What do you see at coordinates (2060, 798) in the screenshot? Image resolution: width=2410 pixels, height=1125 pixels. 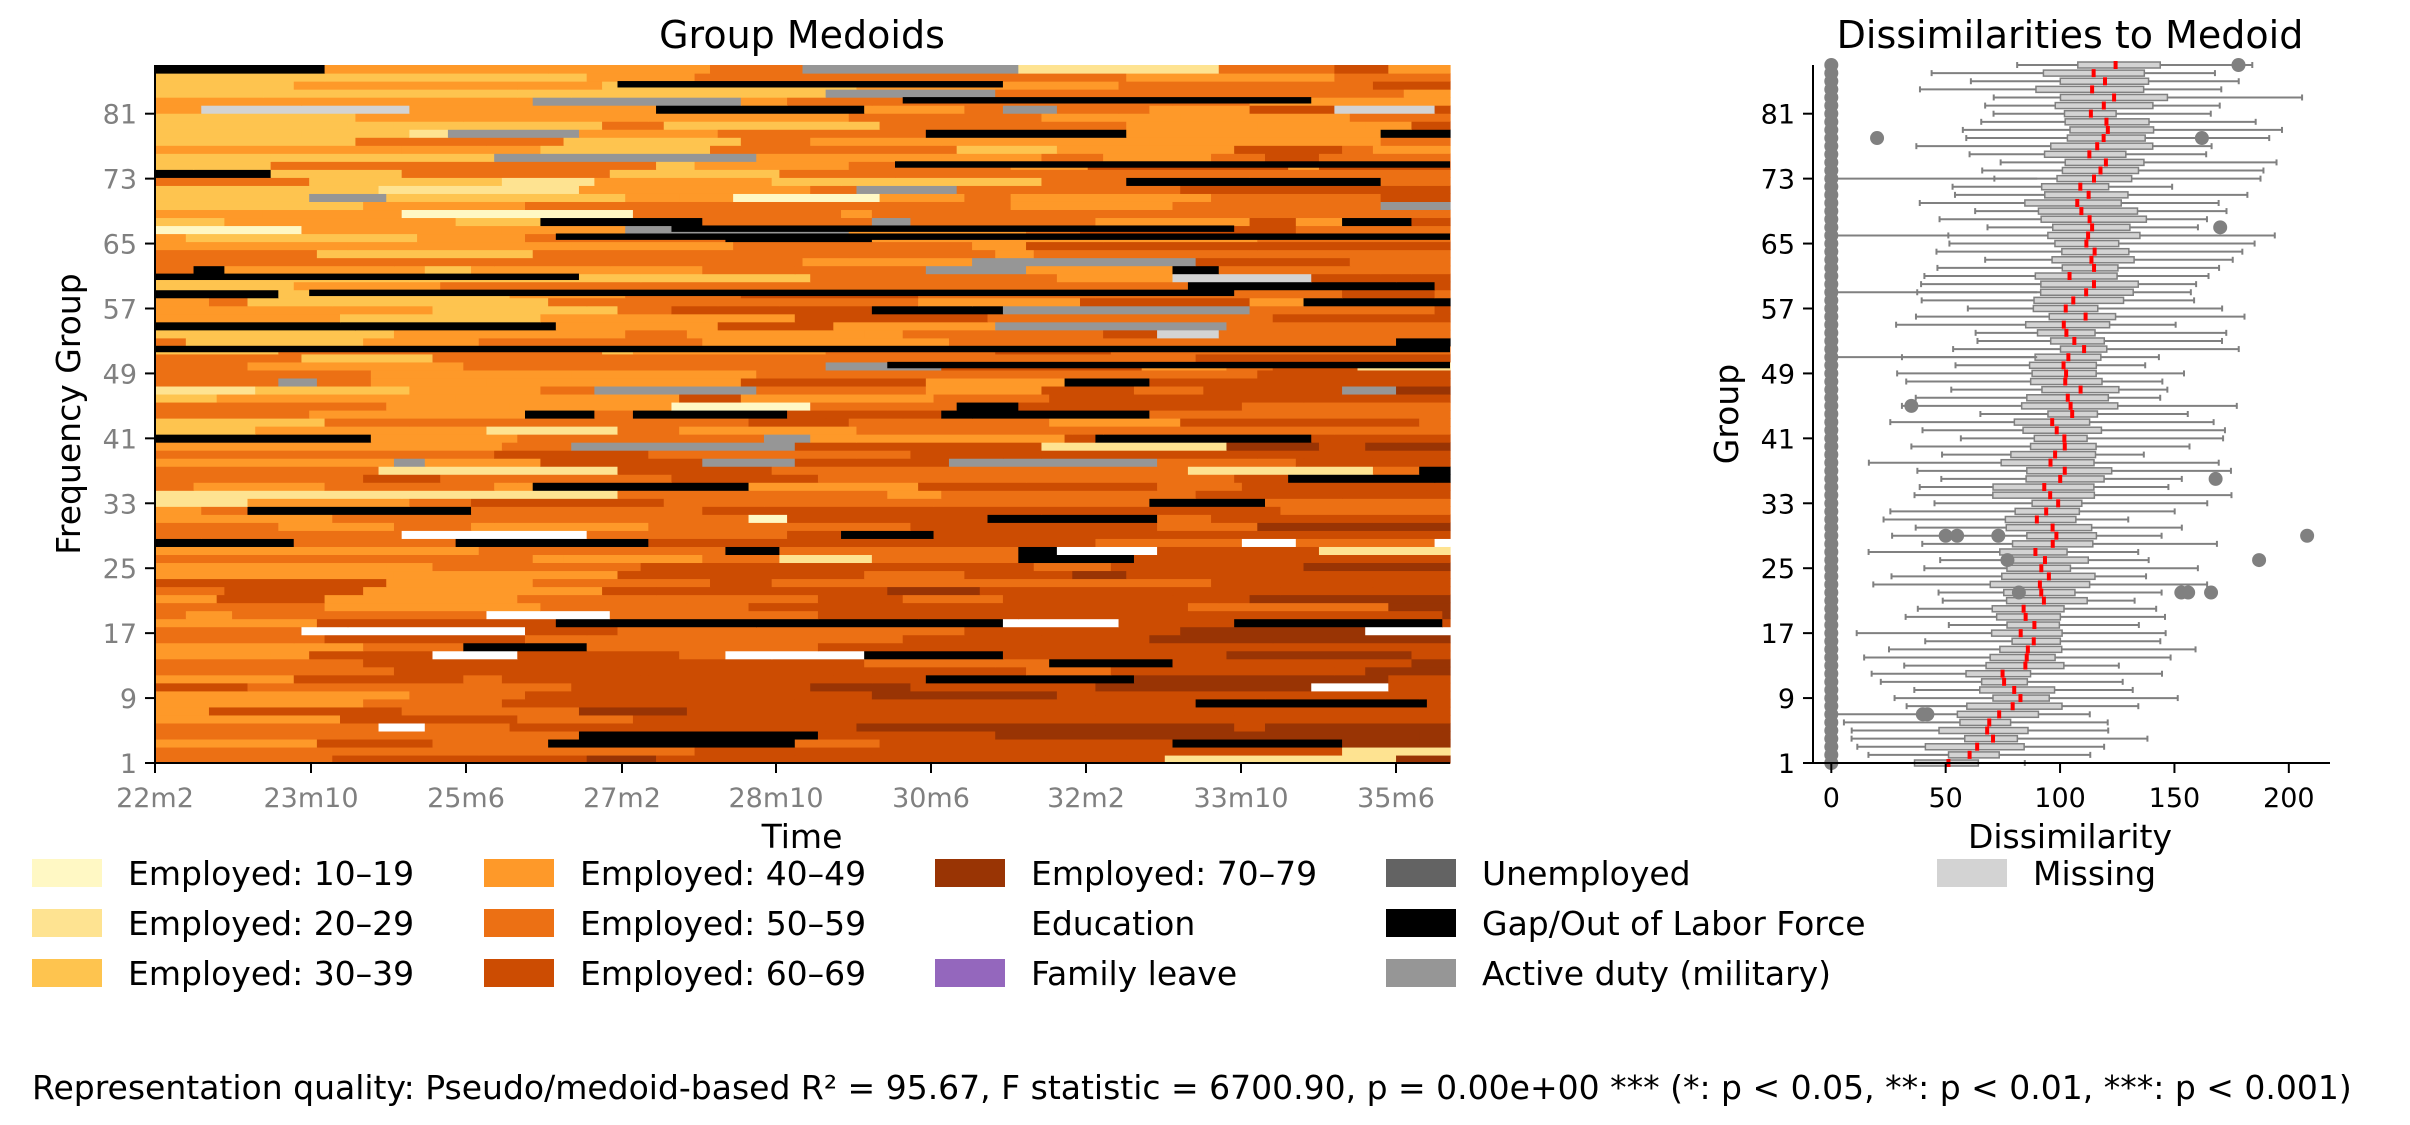 I see `boxplot-x-tick-label: 100` at bounding box center [2060, 798].